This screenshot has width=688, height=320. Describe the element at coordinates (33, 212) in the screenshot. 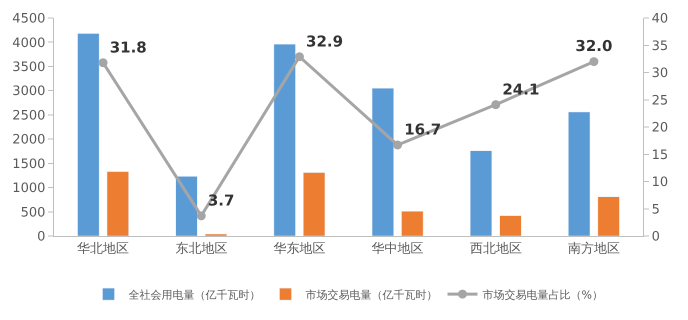

I see `y-tick-label: 500` at that location.